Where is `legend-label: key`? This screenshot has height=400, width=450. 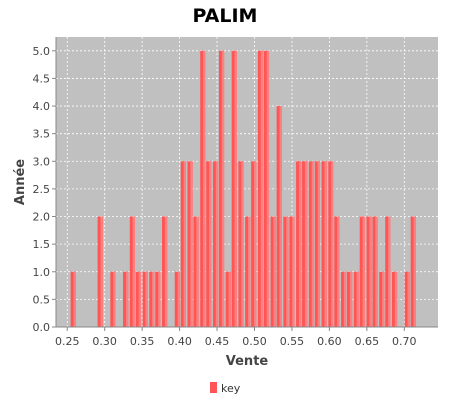 legend-label: key is located at coordinates (231, 388).